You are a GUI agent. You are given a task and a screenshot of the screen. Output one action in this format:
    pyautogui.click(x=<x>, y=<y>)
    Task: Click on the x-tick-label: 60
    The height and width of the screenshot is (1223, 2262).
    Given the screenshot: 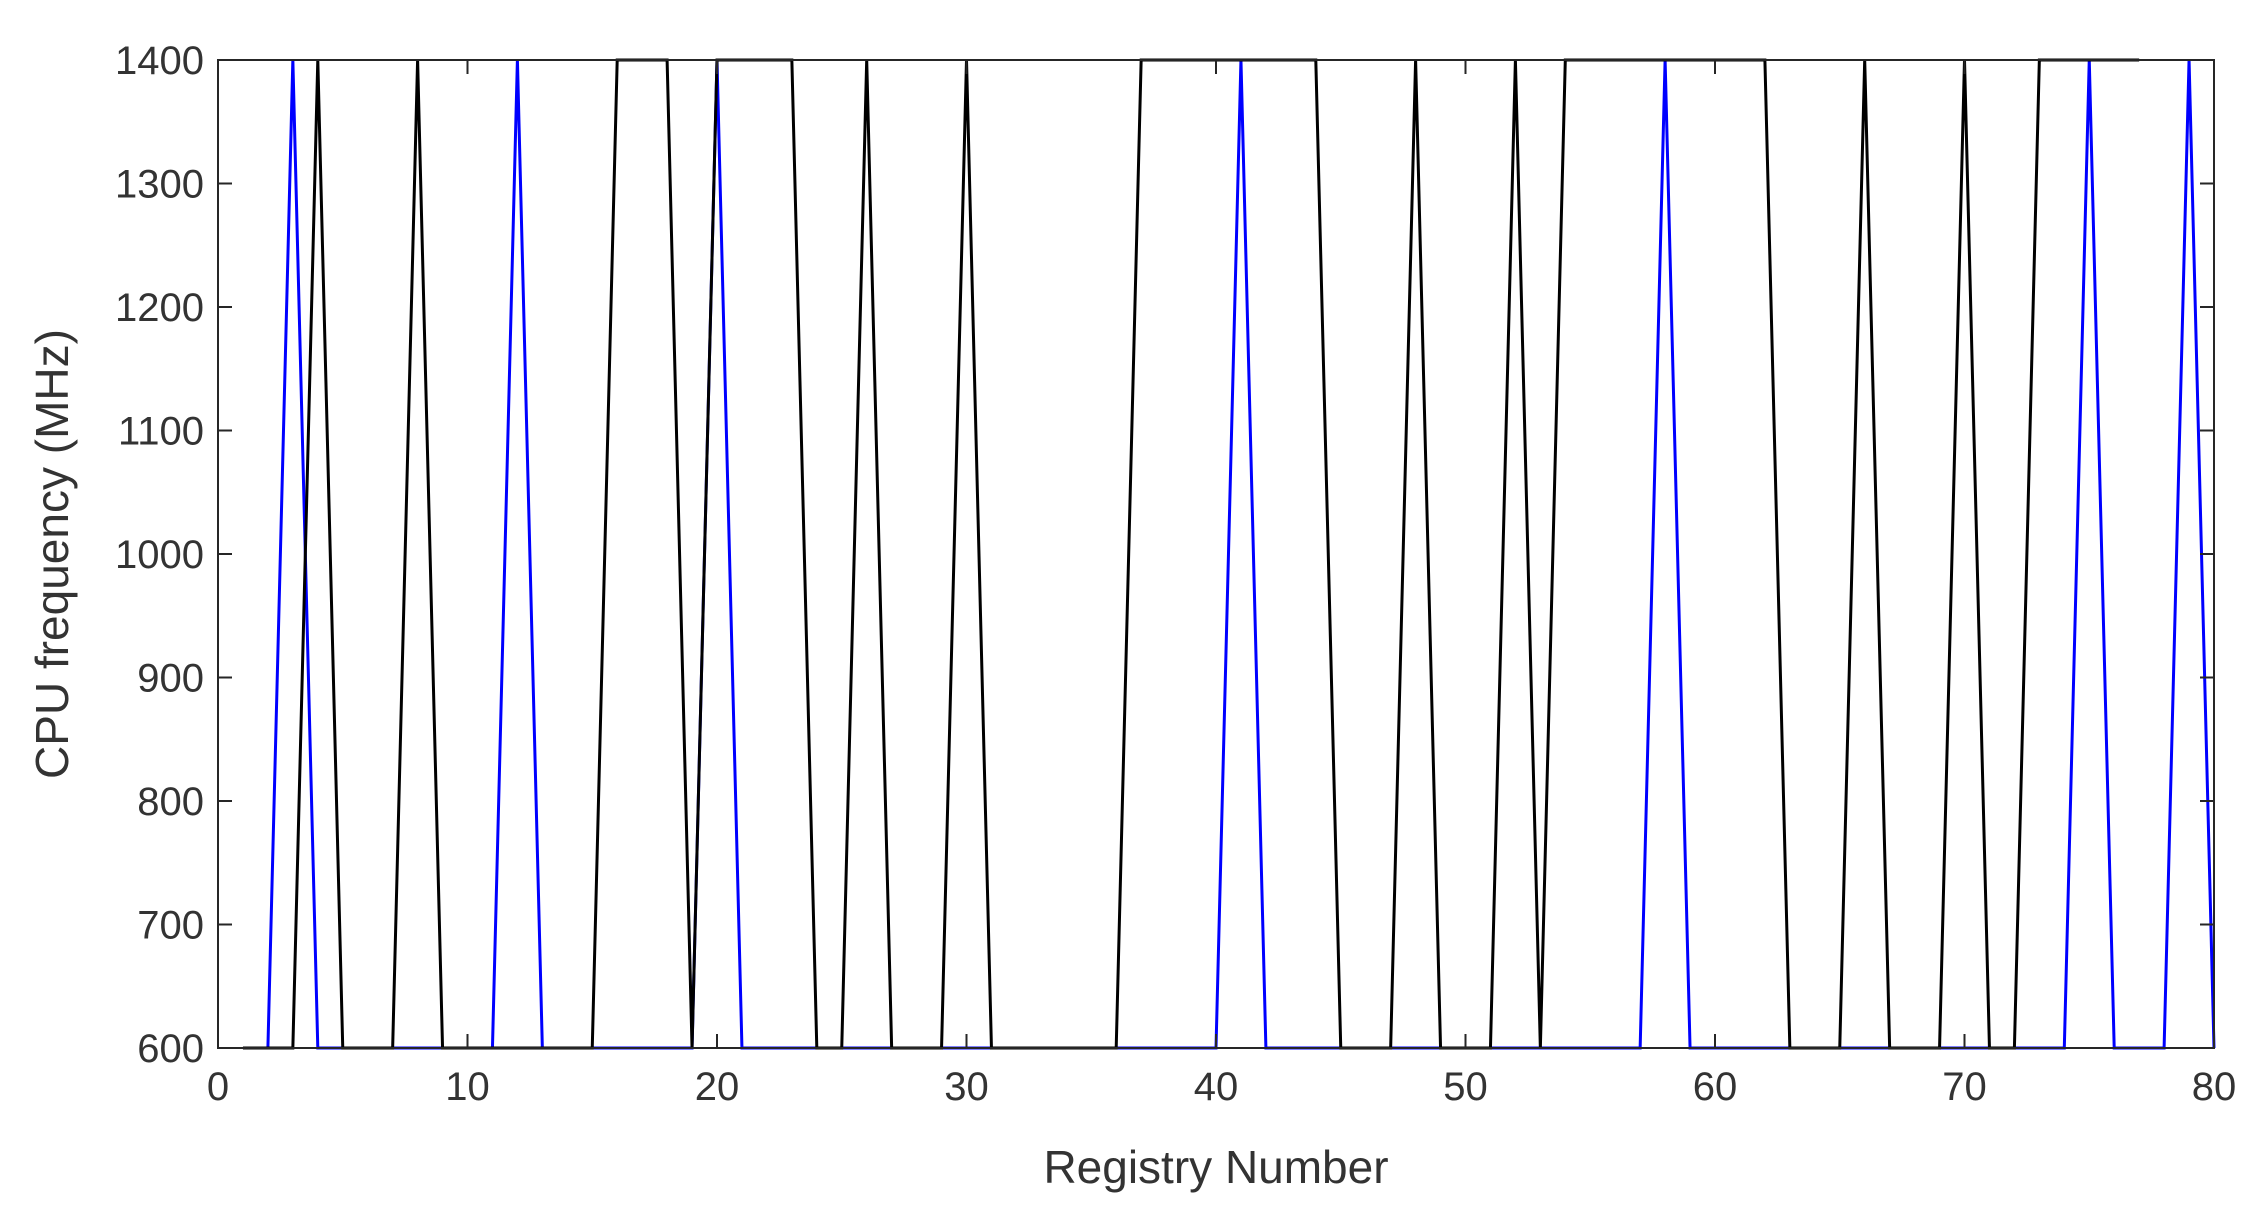 What is the action you would take?
    pyautogui.click(x=1715, y=1087)
    